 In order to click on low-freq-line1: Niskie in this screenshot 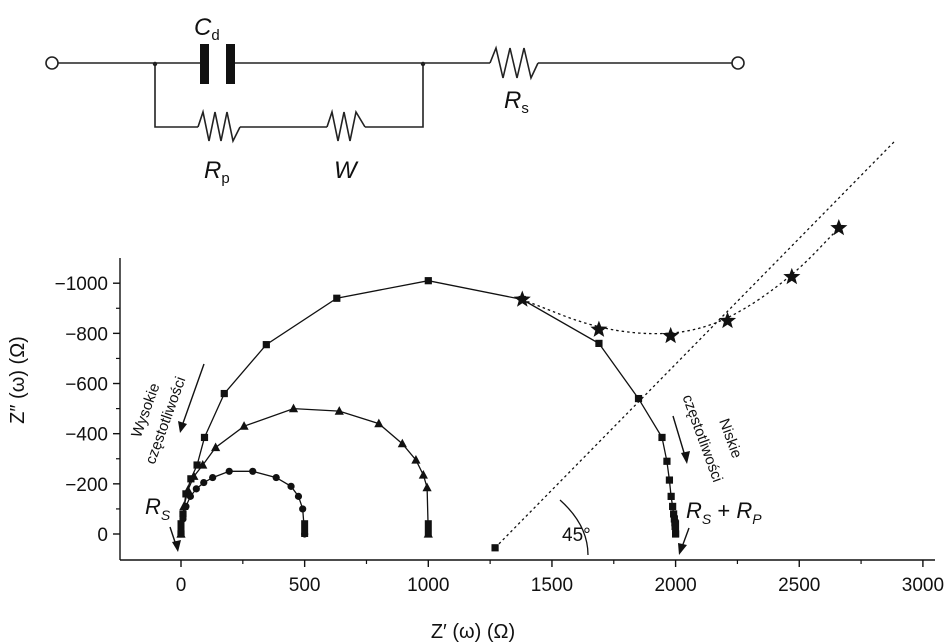, I will do `click(730, 438)`.